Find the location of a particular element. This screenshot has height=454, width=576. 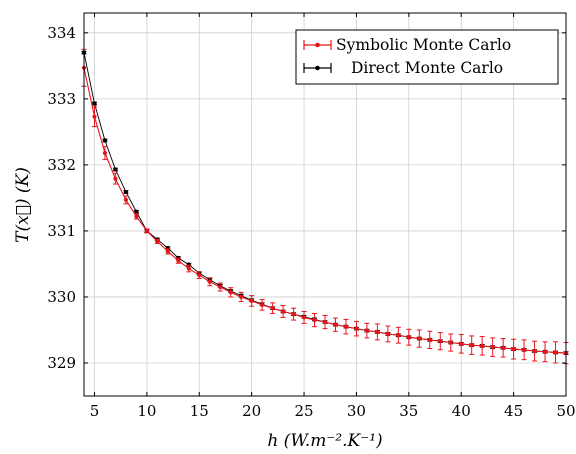

legend-entry-direct: Direct Monte Carlo is located at coordinates (403, 68).